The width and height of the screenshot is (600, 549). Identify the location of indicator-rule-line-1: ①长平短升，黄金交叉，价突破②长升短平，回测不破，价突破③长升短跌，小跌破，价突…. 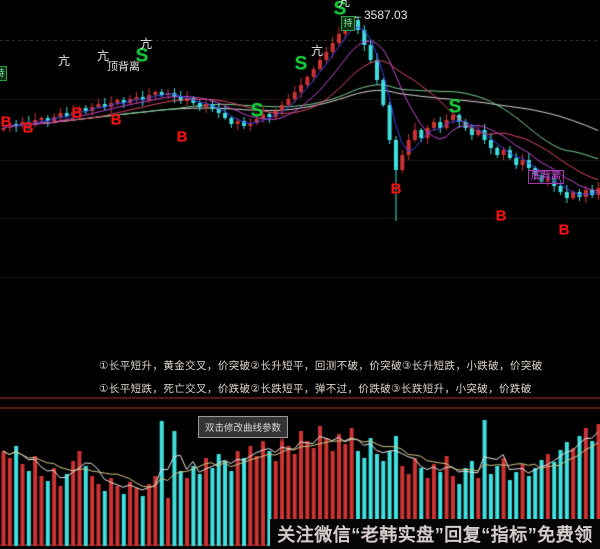
(321, 366).